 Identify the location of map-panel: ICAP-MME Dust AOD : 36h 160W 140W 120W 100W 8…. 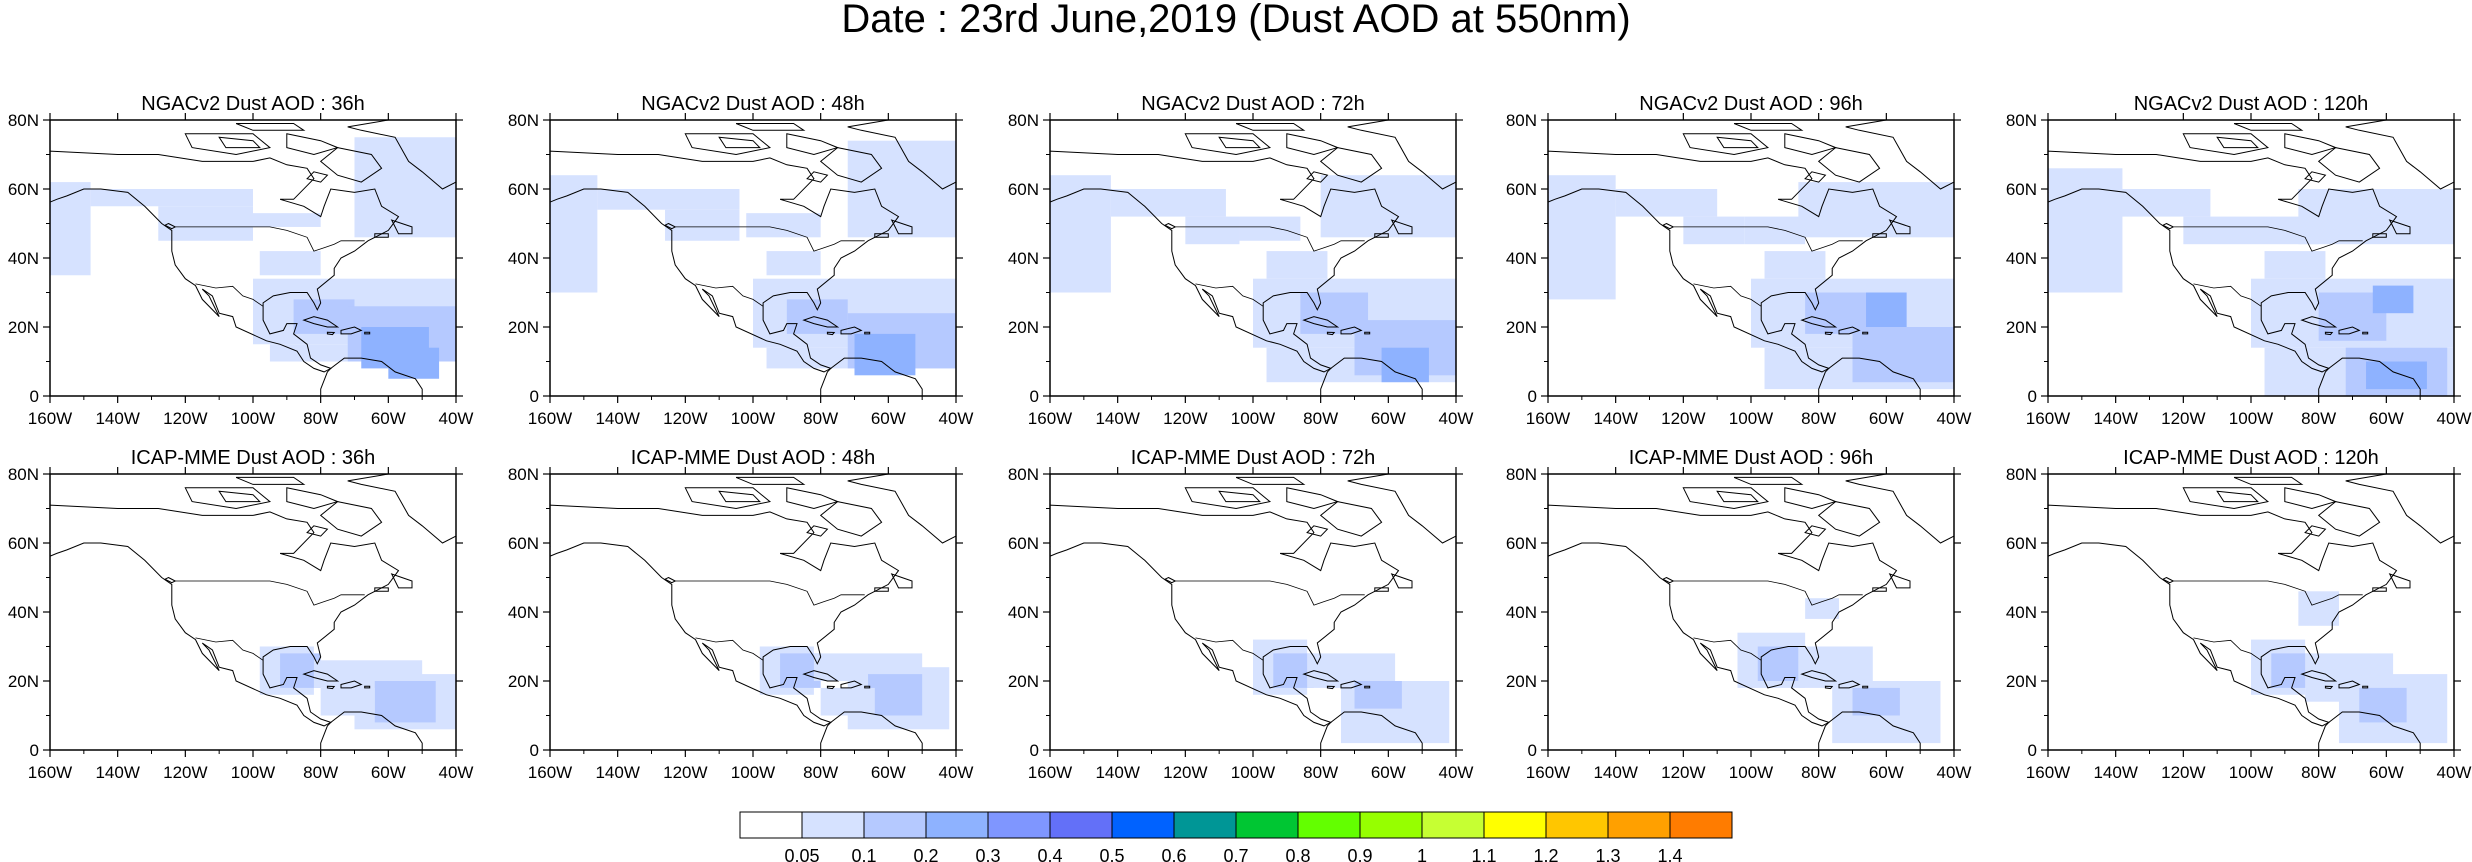
(241, 614).